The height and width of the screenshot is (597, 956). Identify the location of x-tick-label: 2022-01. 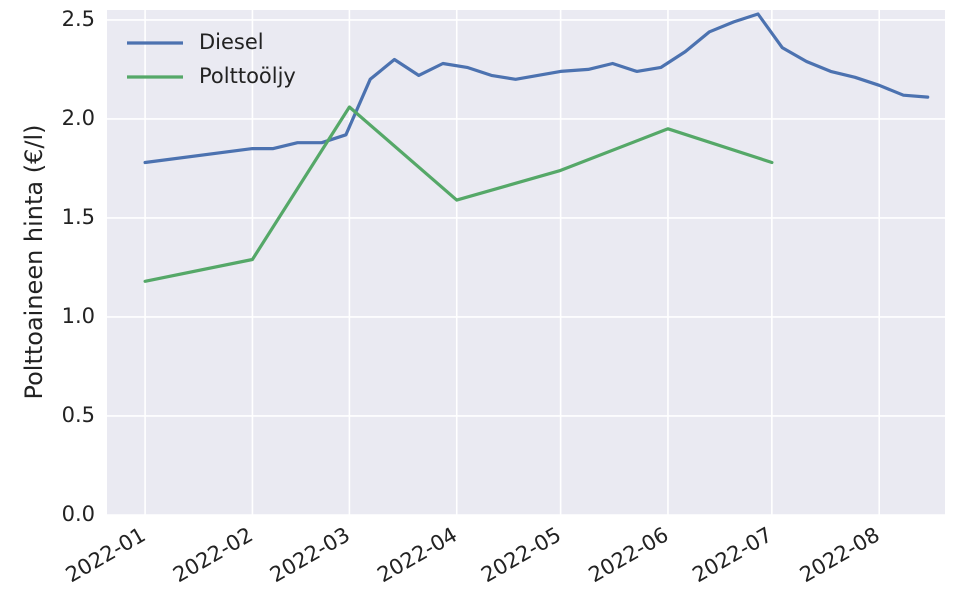
(106, 555).